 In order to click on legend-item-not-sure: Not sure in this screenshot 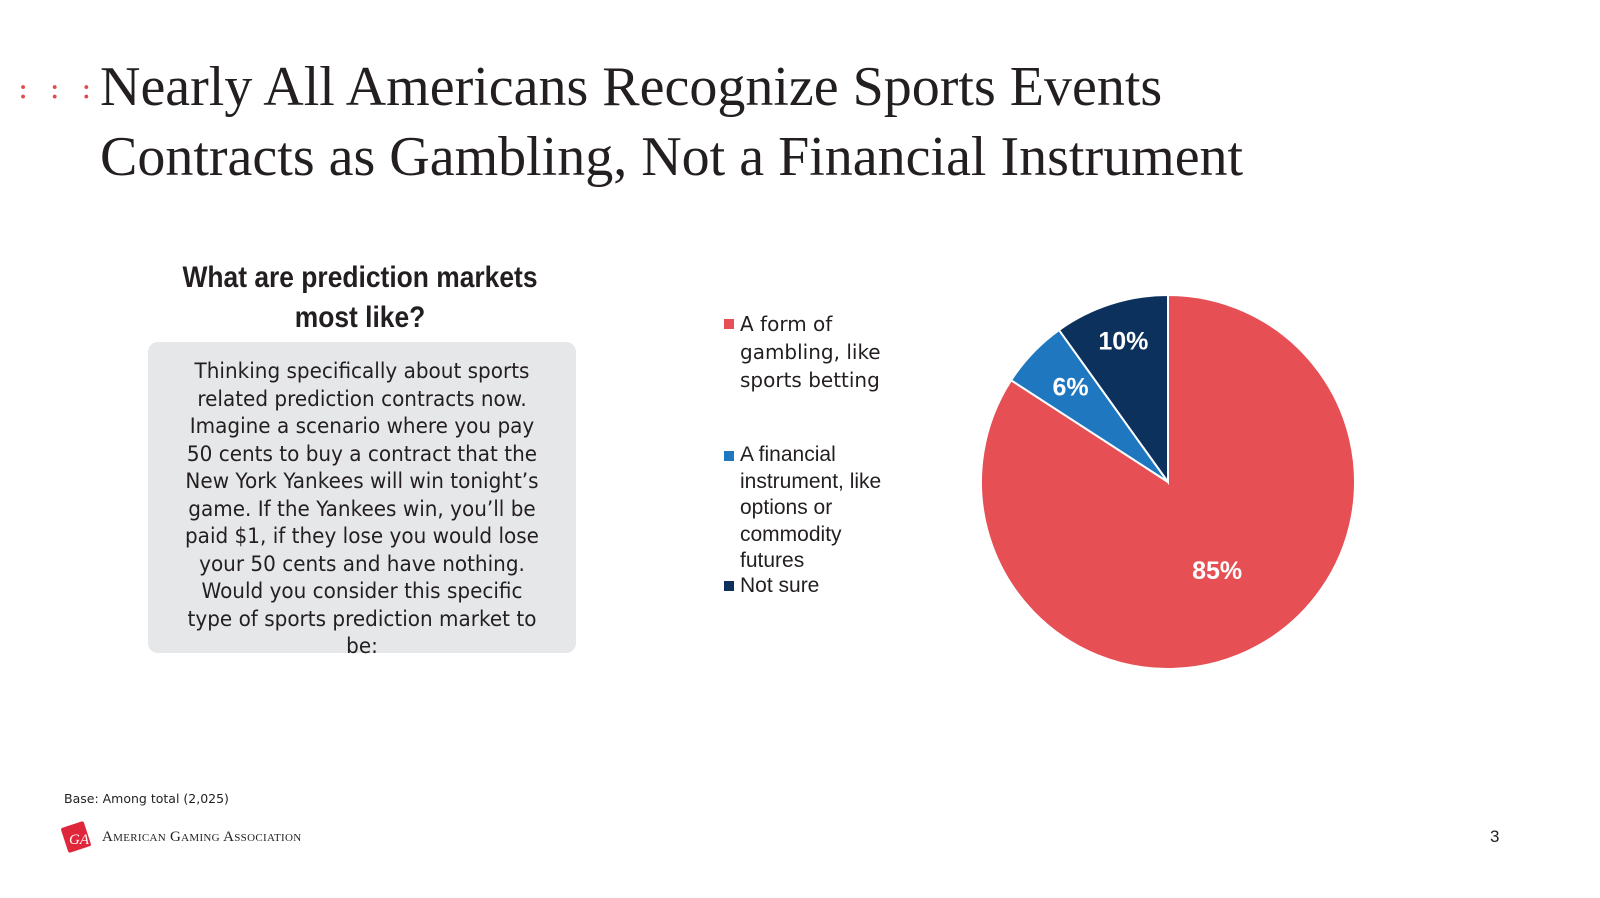, I will do `click(771, 585)`.